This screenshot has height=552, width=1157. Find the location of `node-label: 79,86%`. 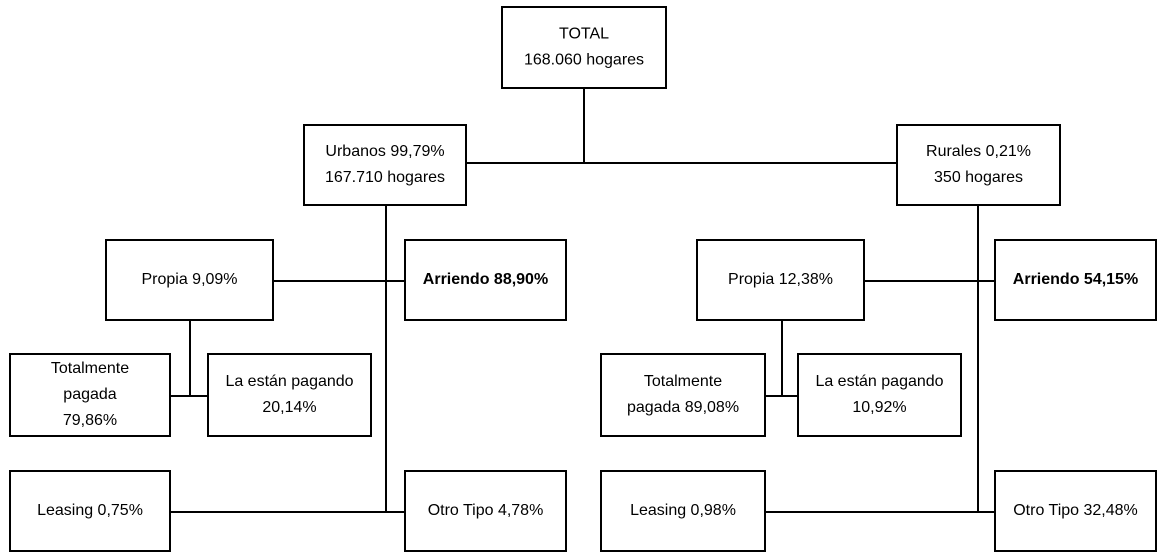

node-label: 79,86% is located at coordinates (90, 420).